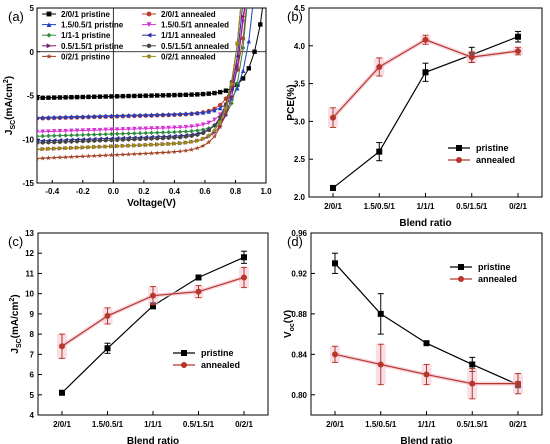  I want to click on y-tick-label: 7, so click(32, 354).